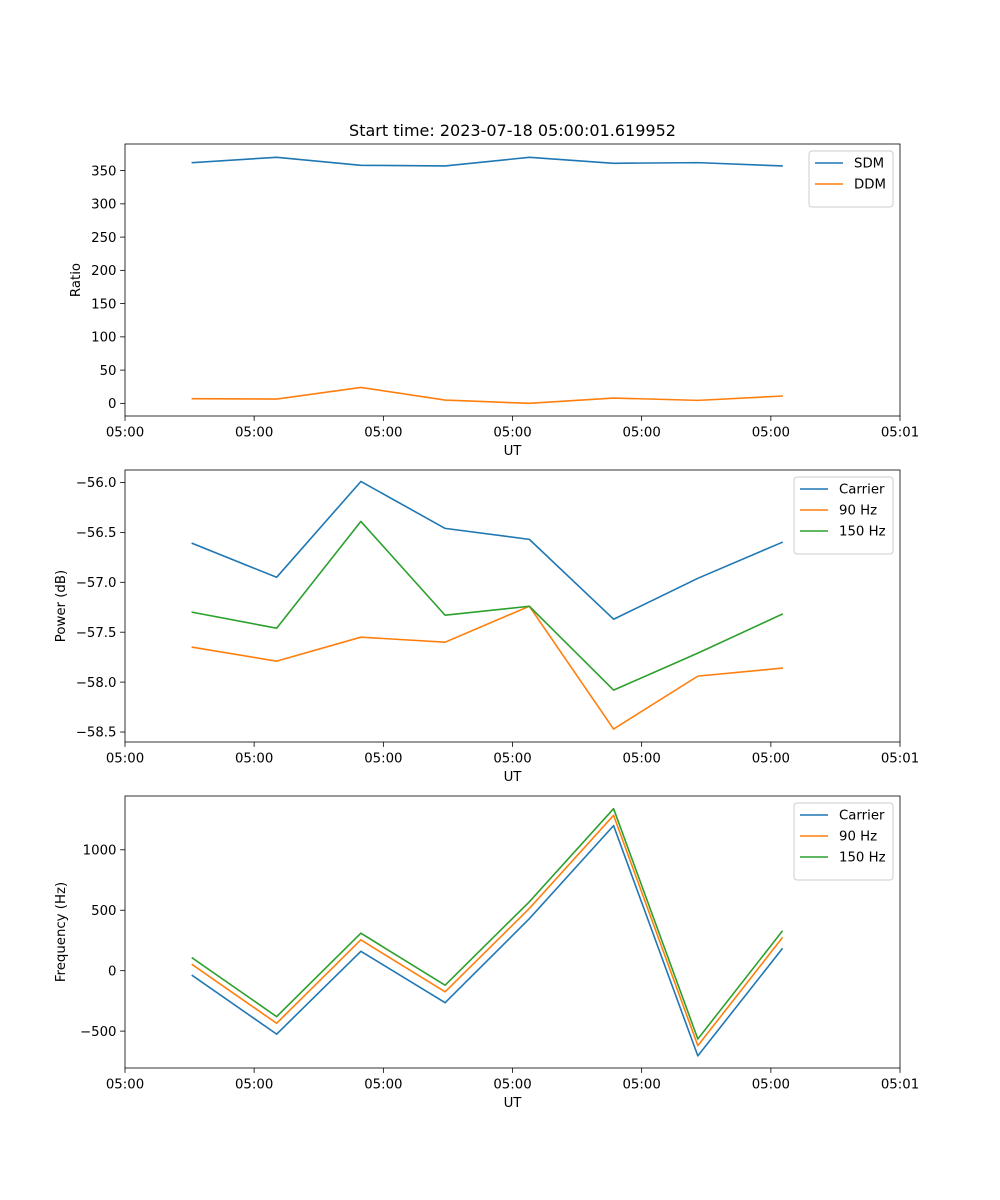  I want to click on power-legend: Carrier 90 Hz 150 Hz, so click(843, 515).